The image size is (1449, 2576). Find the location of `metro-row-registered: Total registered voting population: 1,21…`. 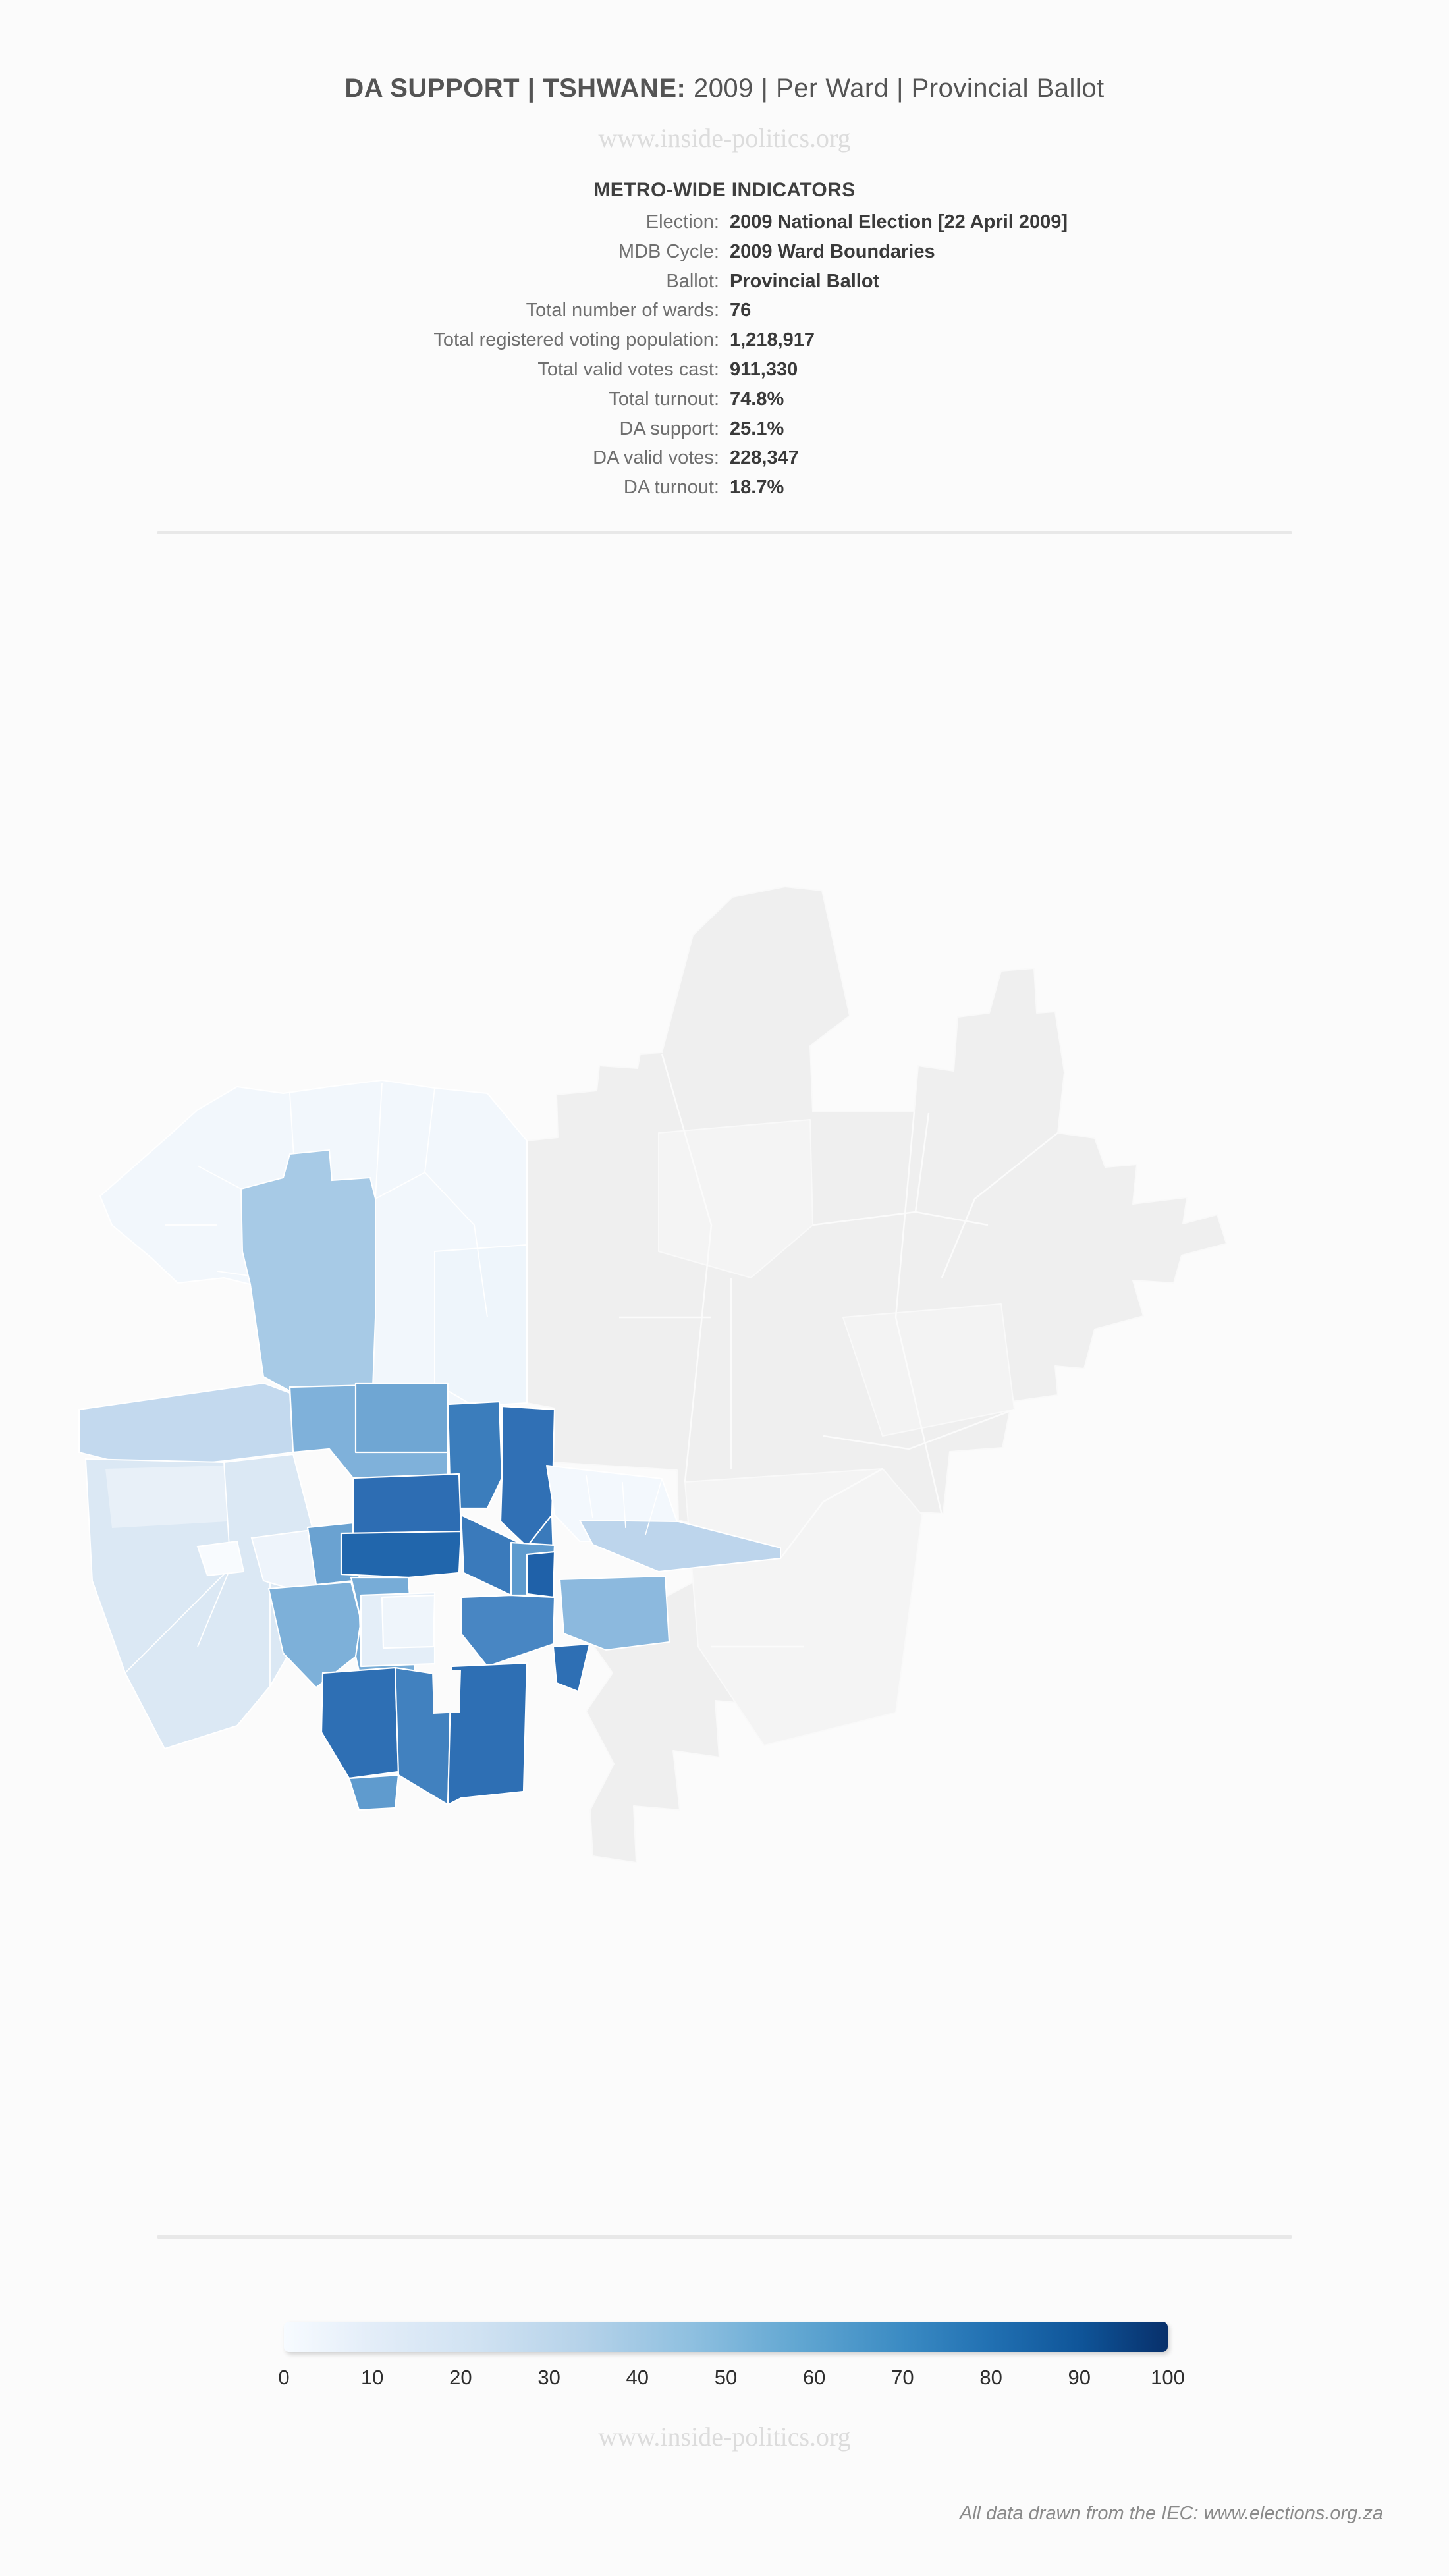

metro-row-registered: Total registered voting population: 1,21… is located at coordinates (724, 340).